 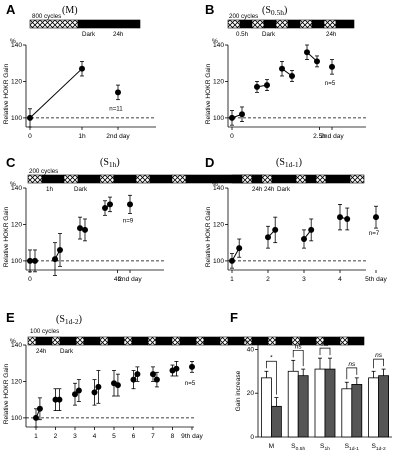 I want to click on panel-d-x-tick-label: 3, so click(x=304, y=279).